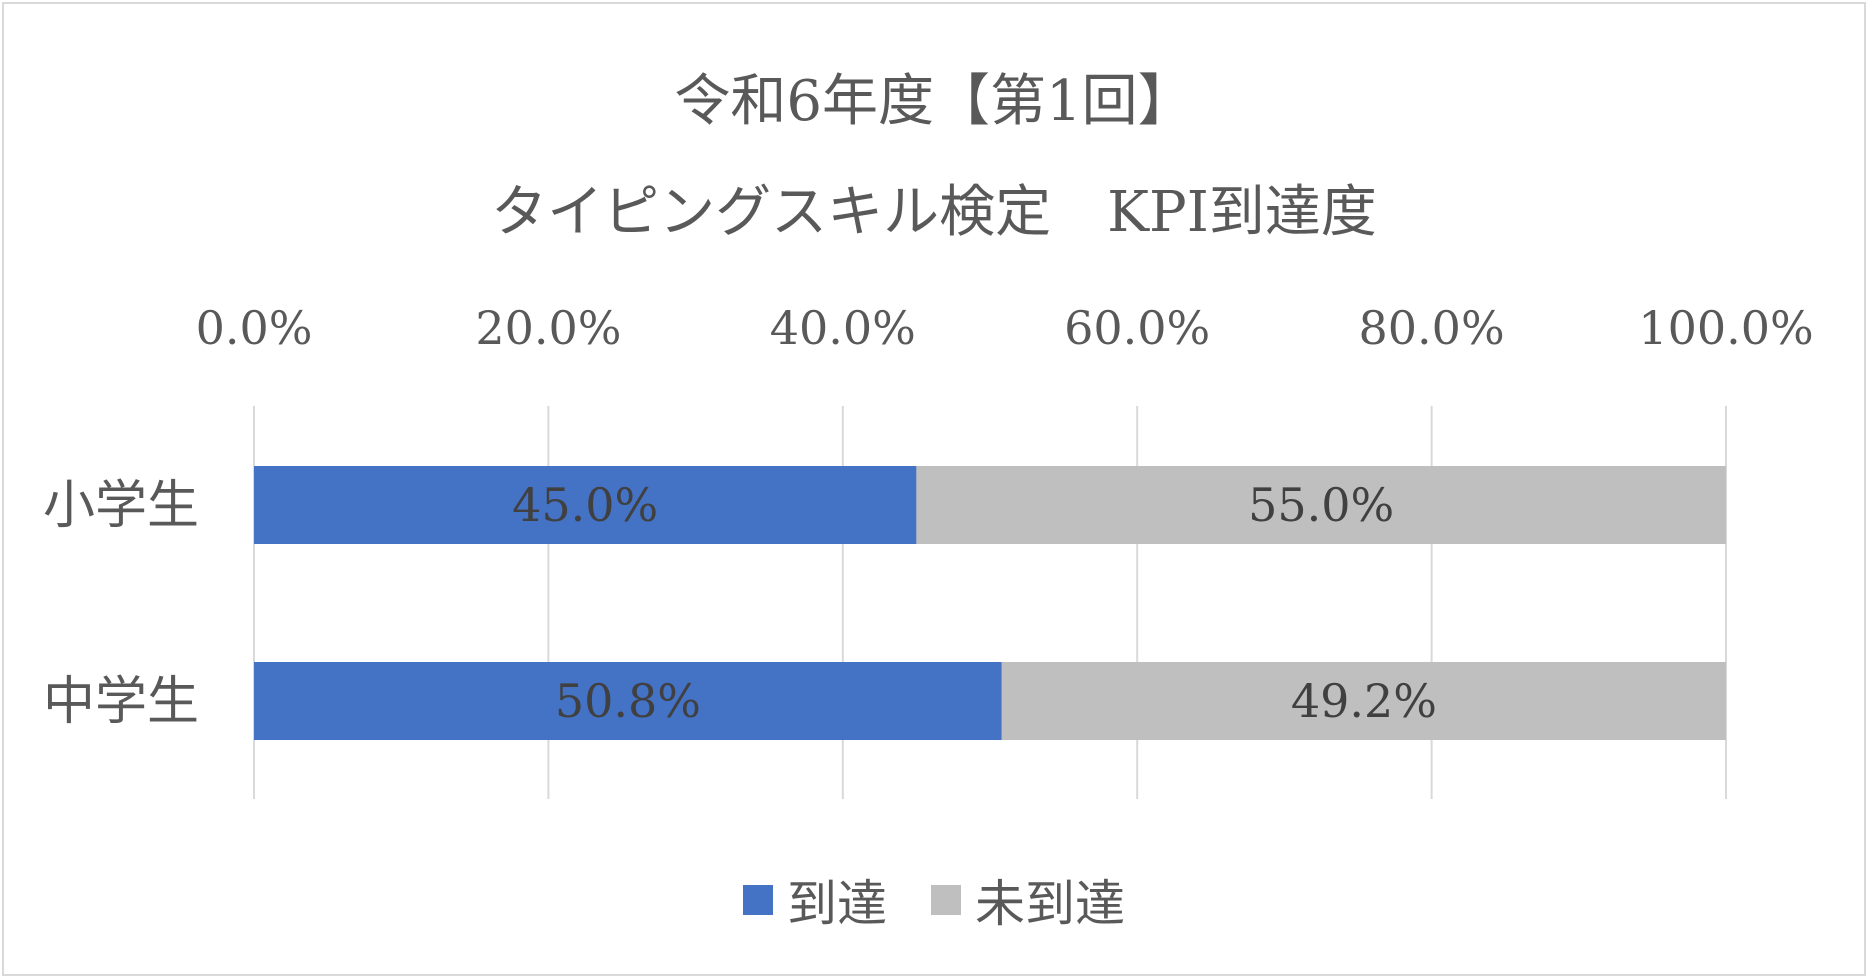 This screenshot has height=980, width=1870. I want to click on x-tick-label-1: 20.0%, so click(548, 328).